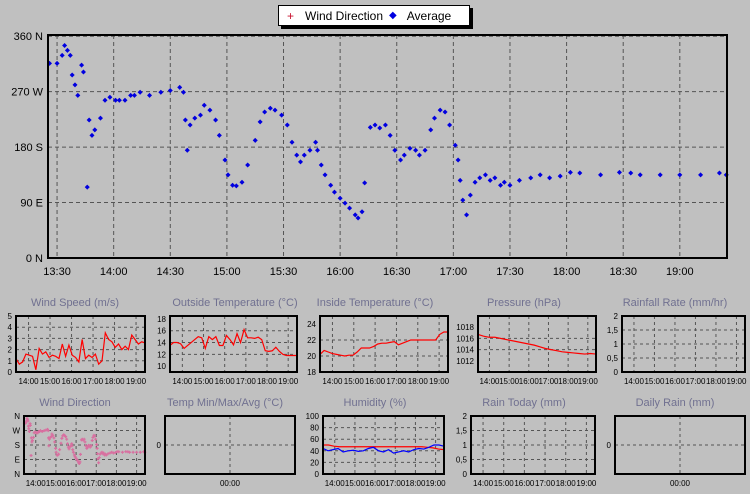  I want to click on humidity-plot-border, so click(383, 445).